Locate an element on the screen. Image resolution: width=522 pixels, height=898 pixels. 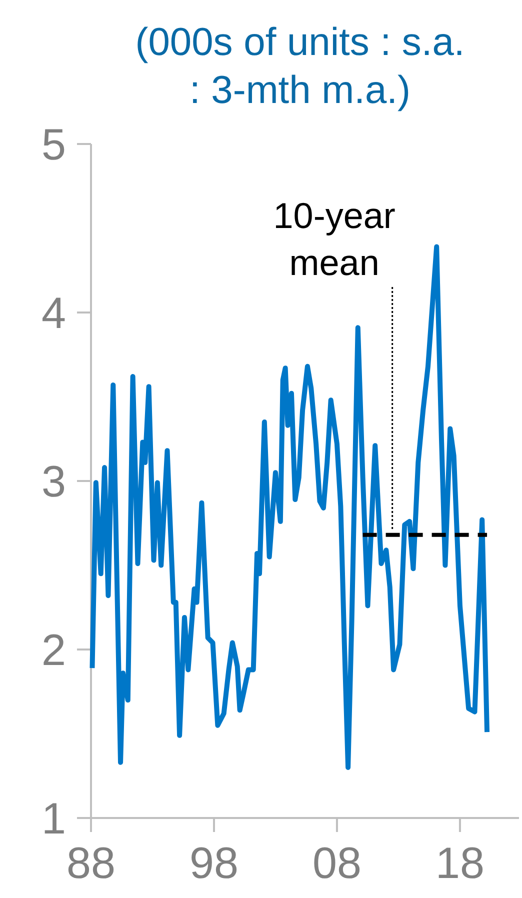
x-tick-label: 18 is located at coordinates (459, 863).